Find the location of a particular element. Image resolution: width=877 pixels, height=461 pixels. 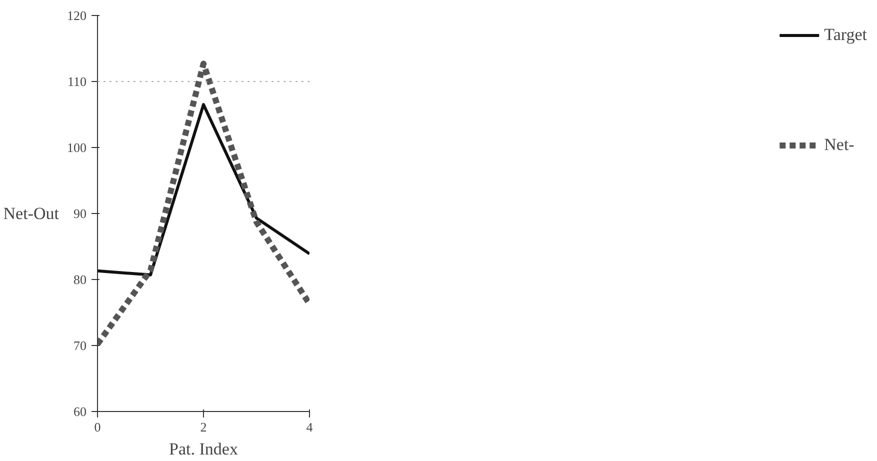

y-tick-label: 100 is located at coordinates (76, 147).